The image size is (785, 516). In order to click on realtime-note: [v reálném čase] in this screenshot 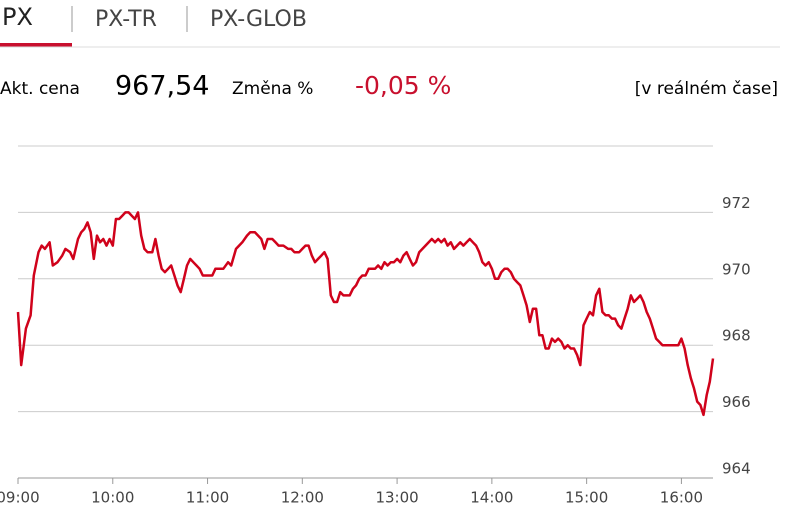, I will do `click(706, 89)`.